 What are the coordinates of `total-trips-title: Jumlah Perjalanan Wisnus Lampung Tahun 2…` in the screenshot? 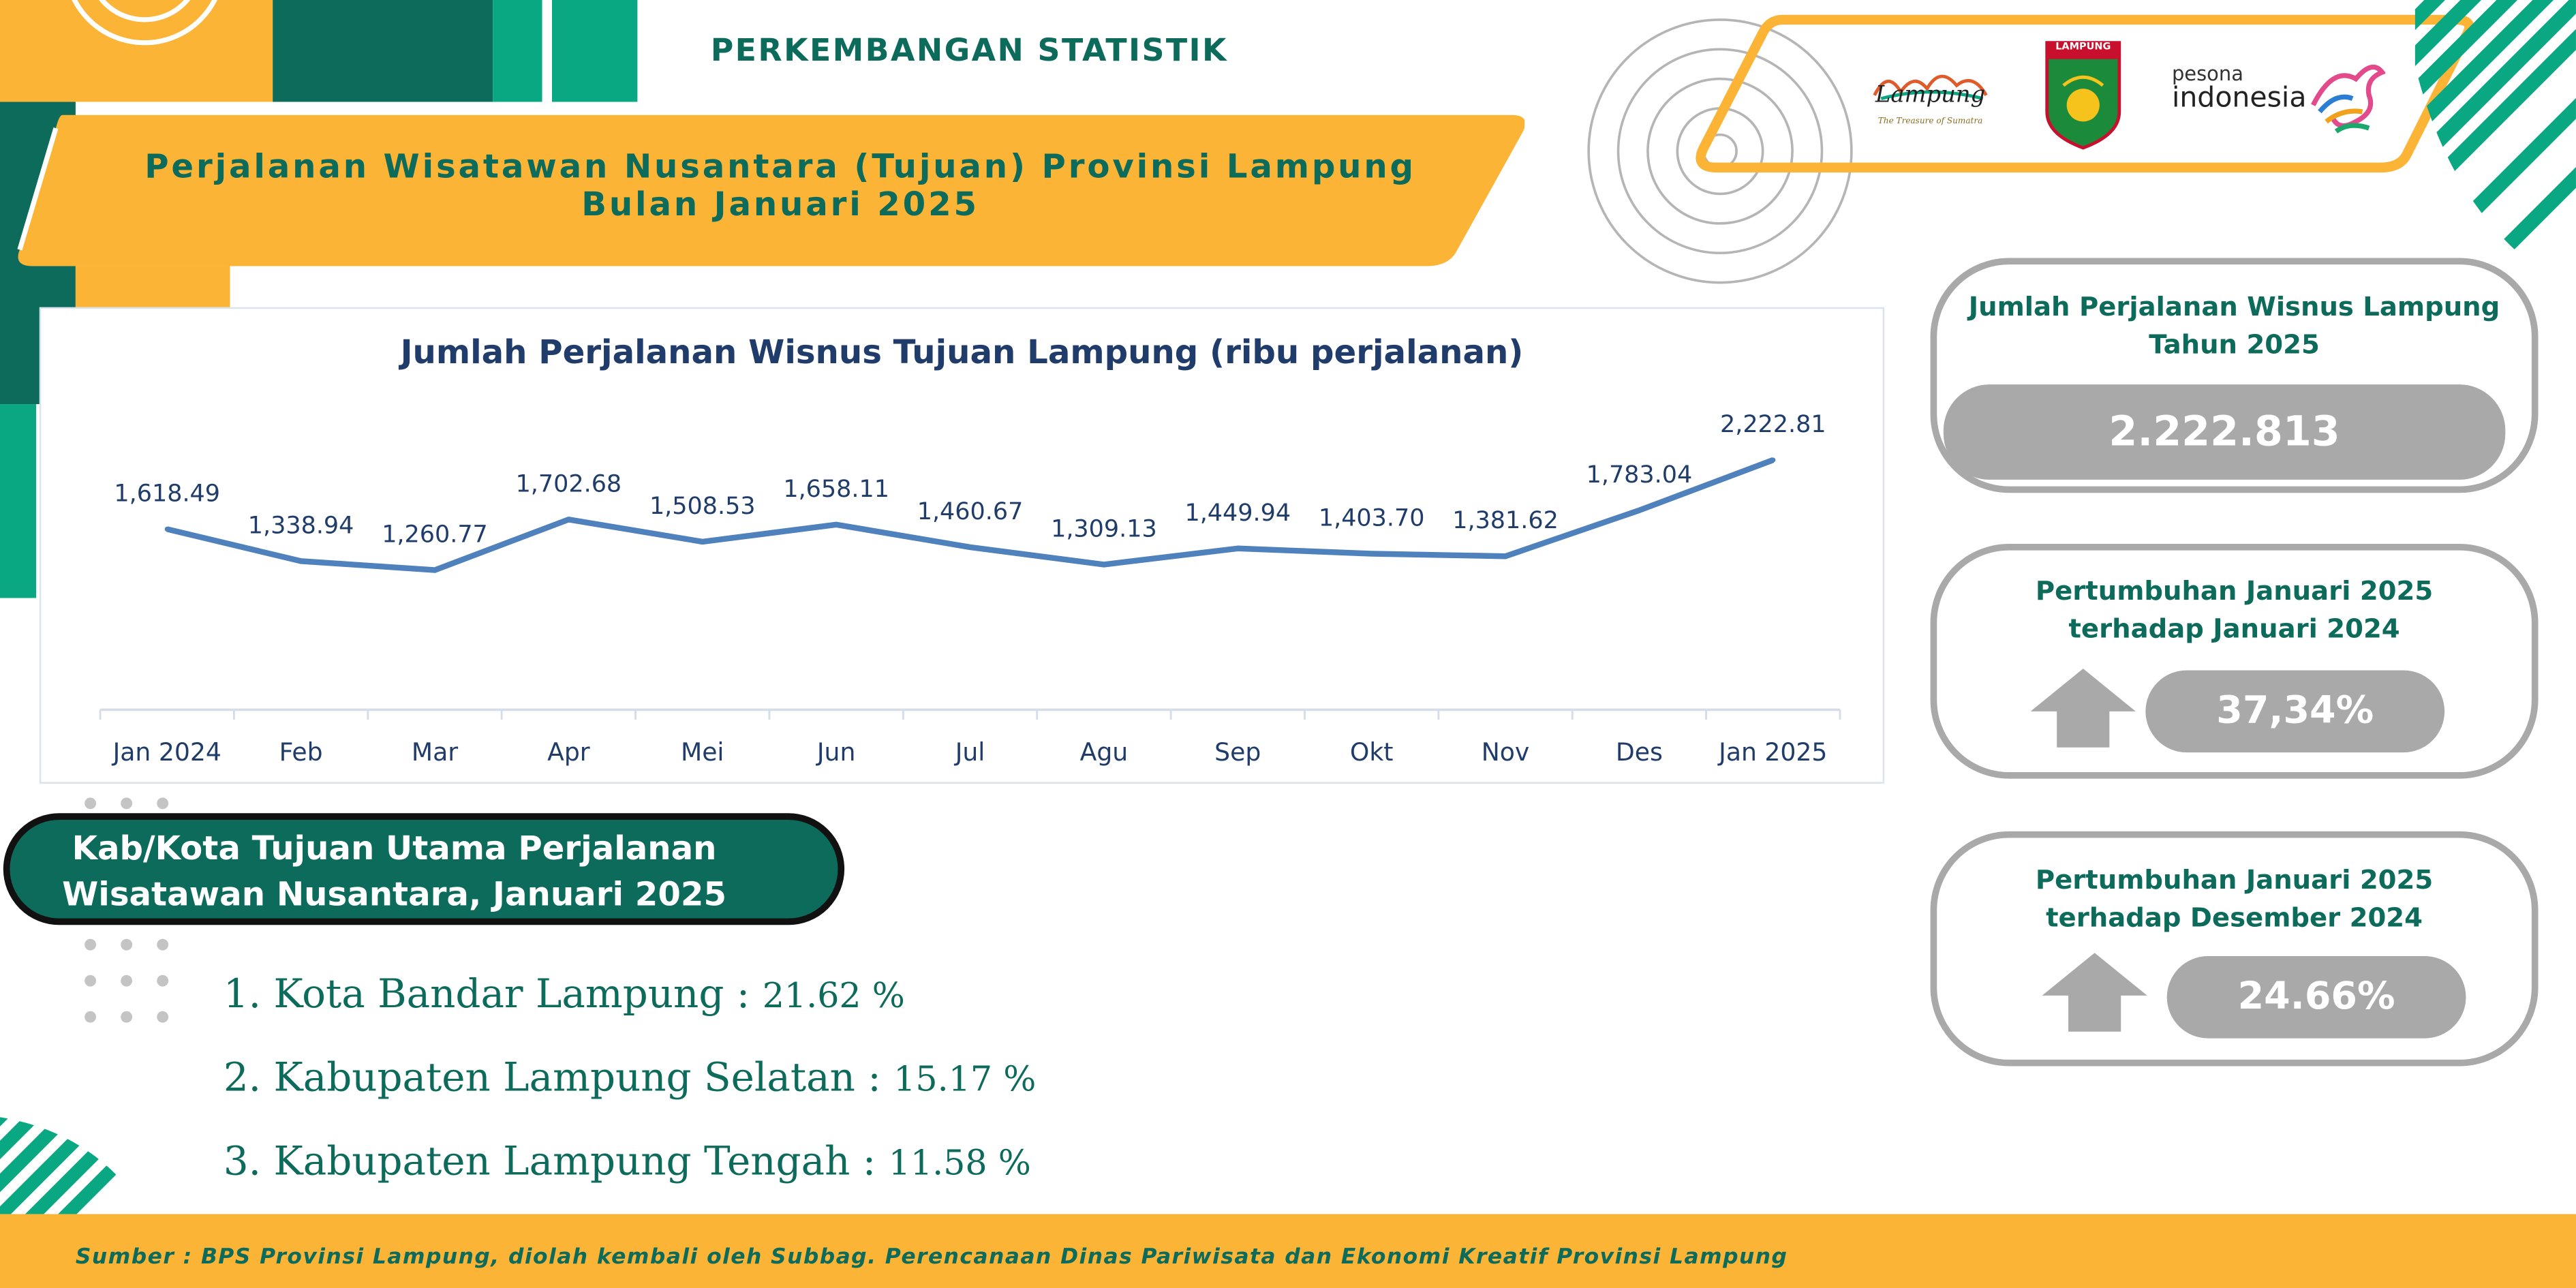 It's located at (2235, 325).